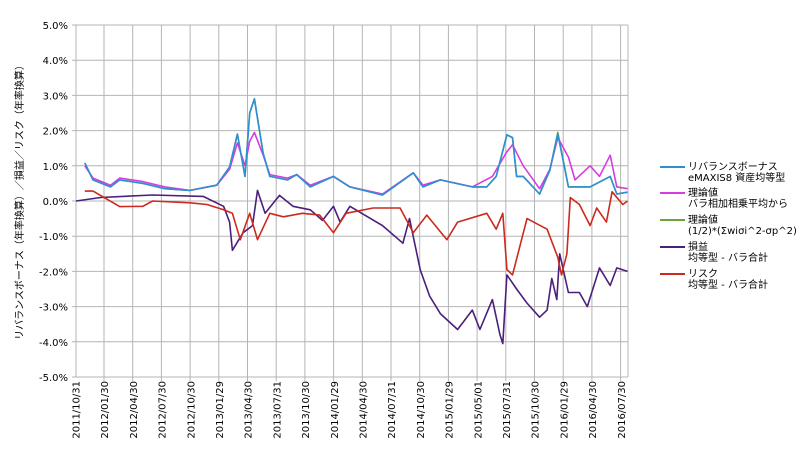  Describe the element at coordinates (593, 410) in the screenshot. I see `x-tick-label: 2016/04/30` at that location.